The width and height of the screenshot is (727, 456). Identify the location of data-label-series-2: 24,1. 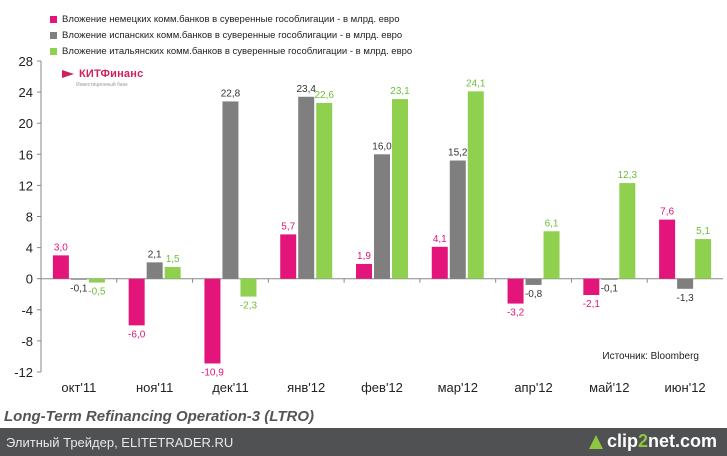
(476, 83).